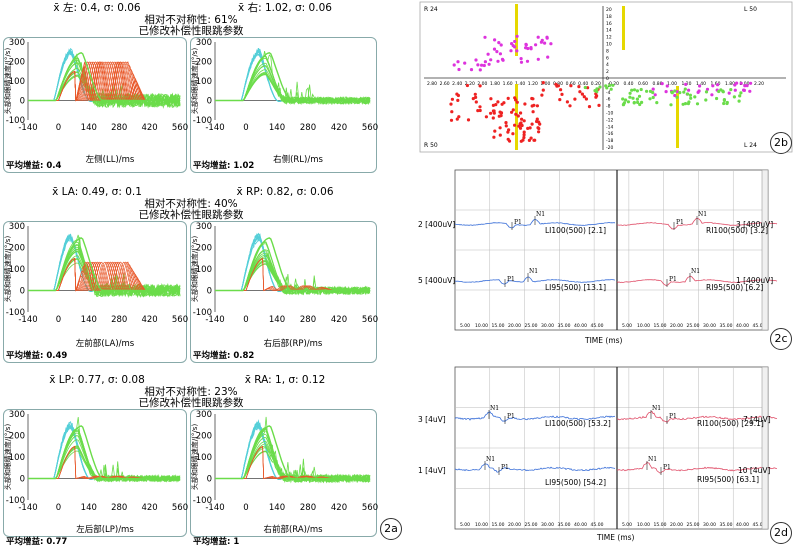 This screenshot has height=547, width=794. What do you see at coordinates (744, 84) in the screenshot?
I see `scatter-x-tick: 2.00` at bounding box center [744, 84].